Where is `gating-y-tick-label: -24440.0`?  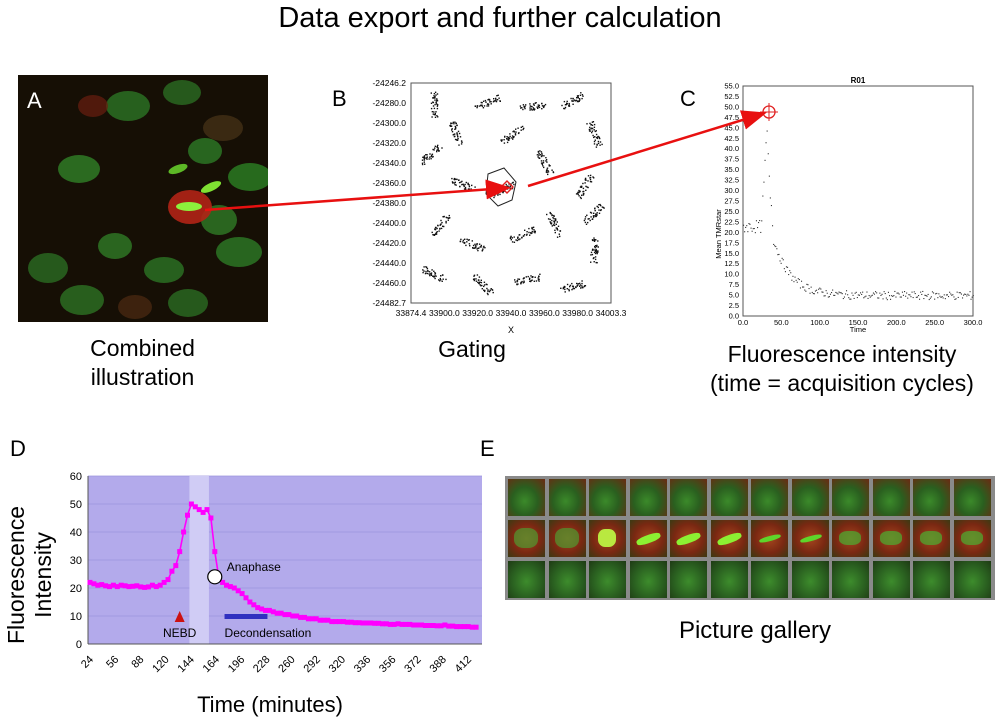
gating-y-tick-label: -24440.0 is located at coordinates (389, 263).